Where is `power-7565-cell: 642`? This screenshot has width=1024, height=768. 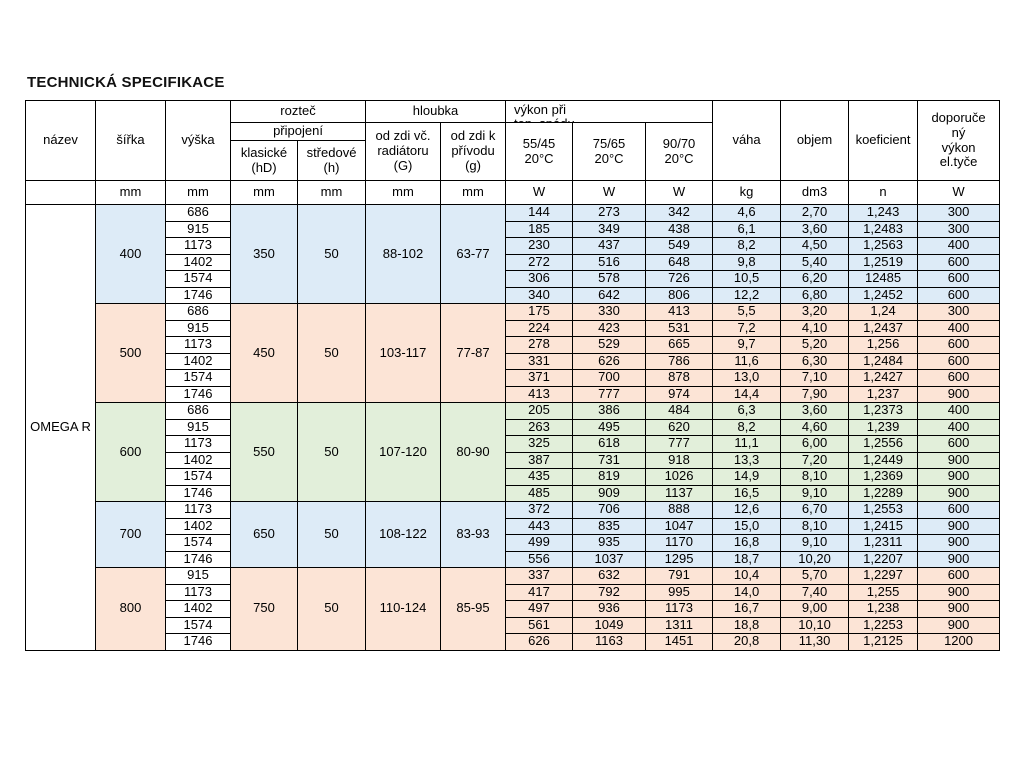
power-7565-cell: 642 is located at coordinates (609, 295).